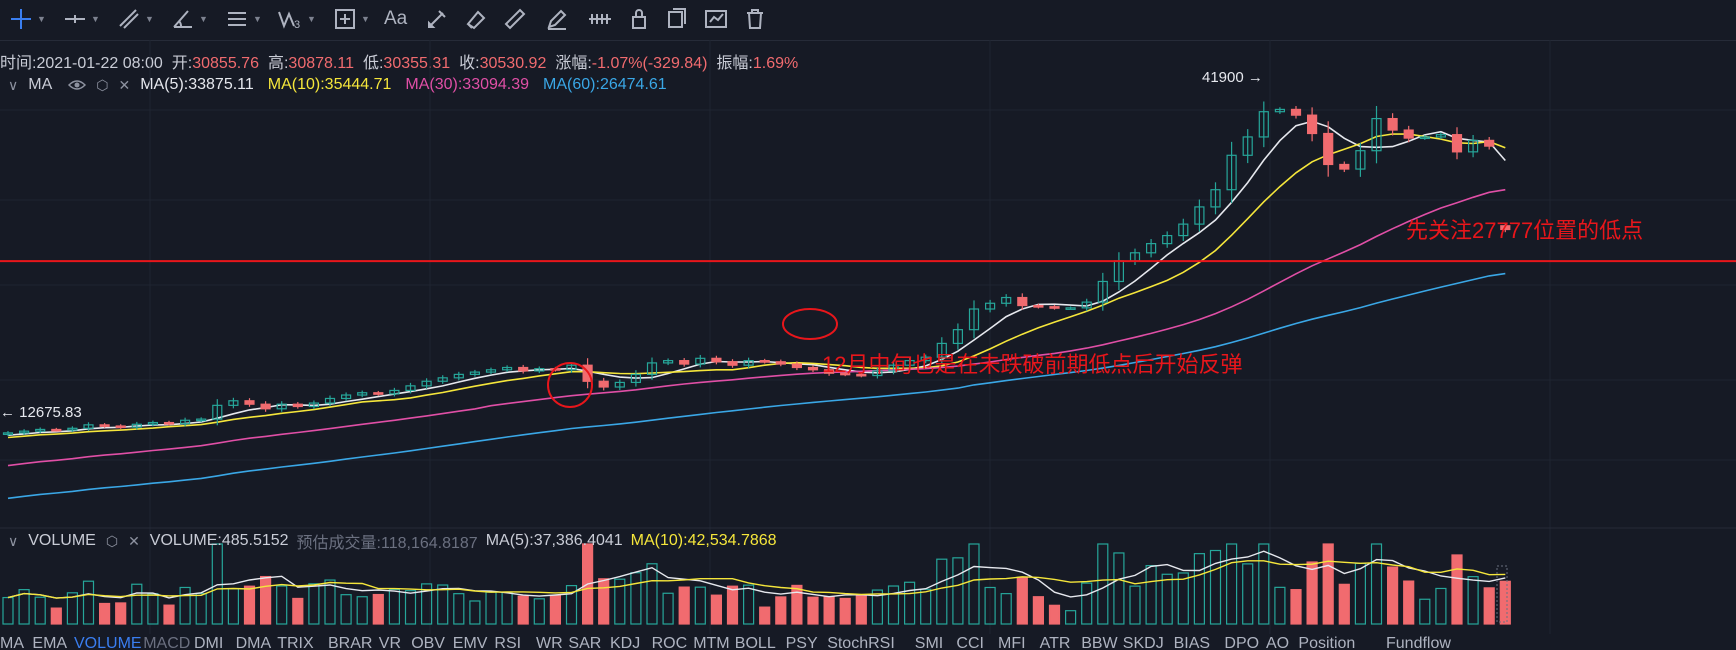  I want to click on trash-tool, so click(755, 19).